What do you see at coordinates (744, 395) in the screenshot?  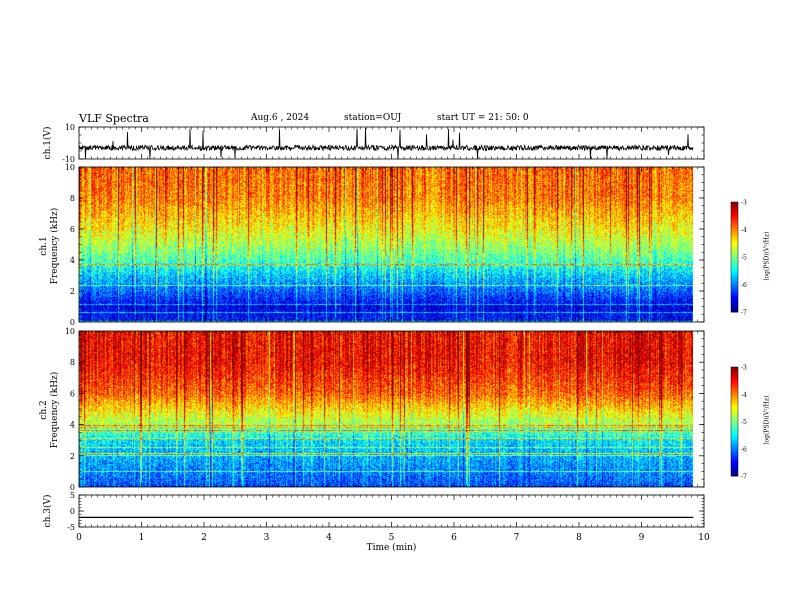 I see `colorbar-tick-label: -4` at bounding box center [744, 395].